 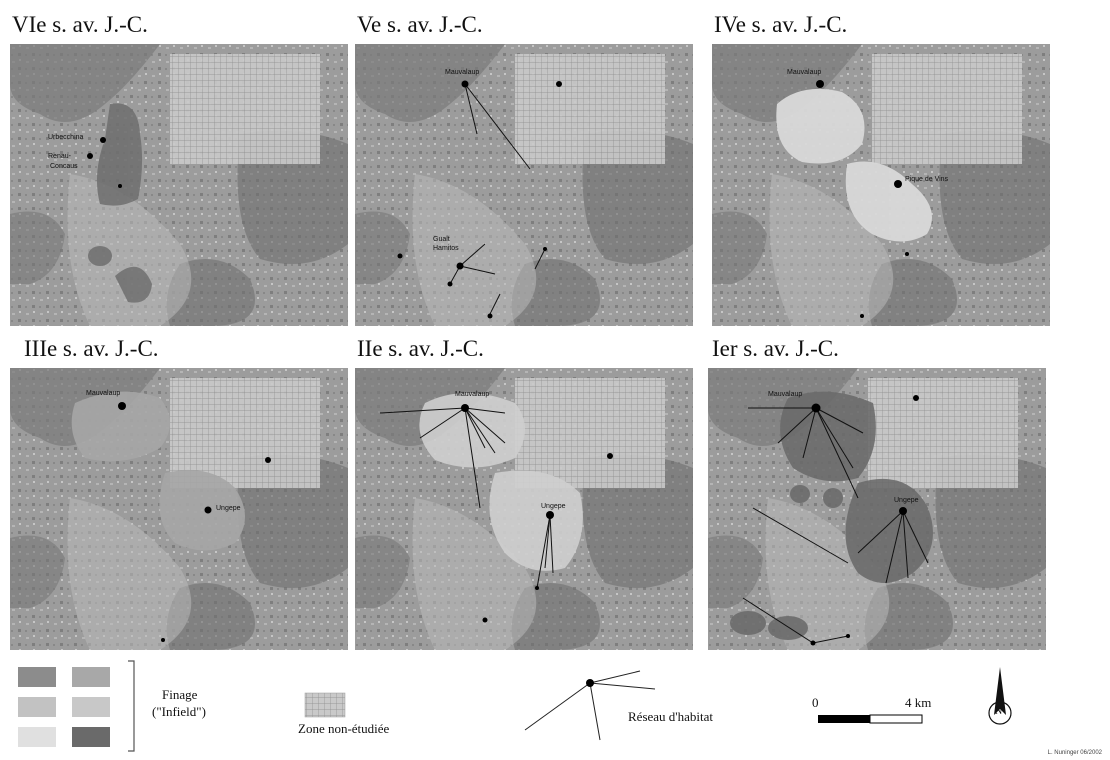 I want to click on place-label: Hamitos, so click(x=446, y=248).